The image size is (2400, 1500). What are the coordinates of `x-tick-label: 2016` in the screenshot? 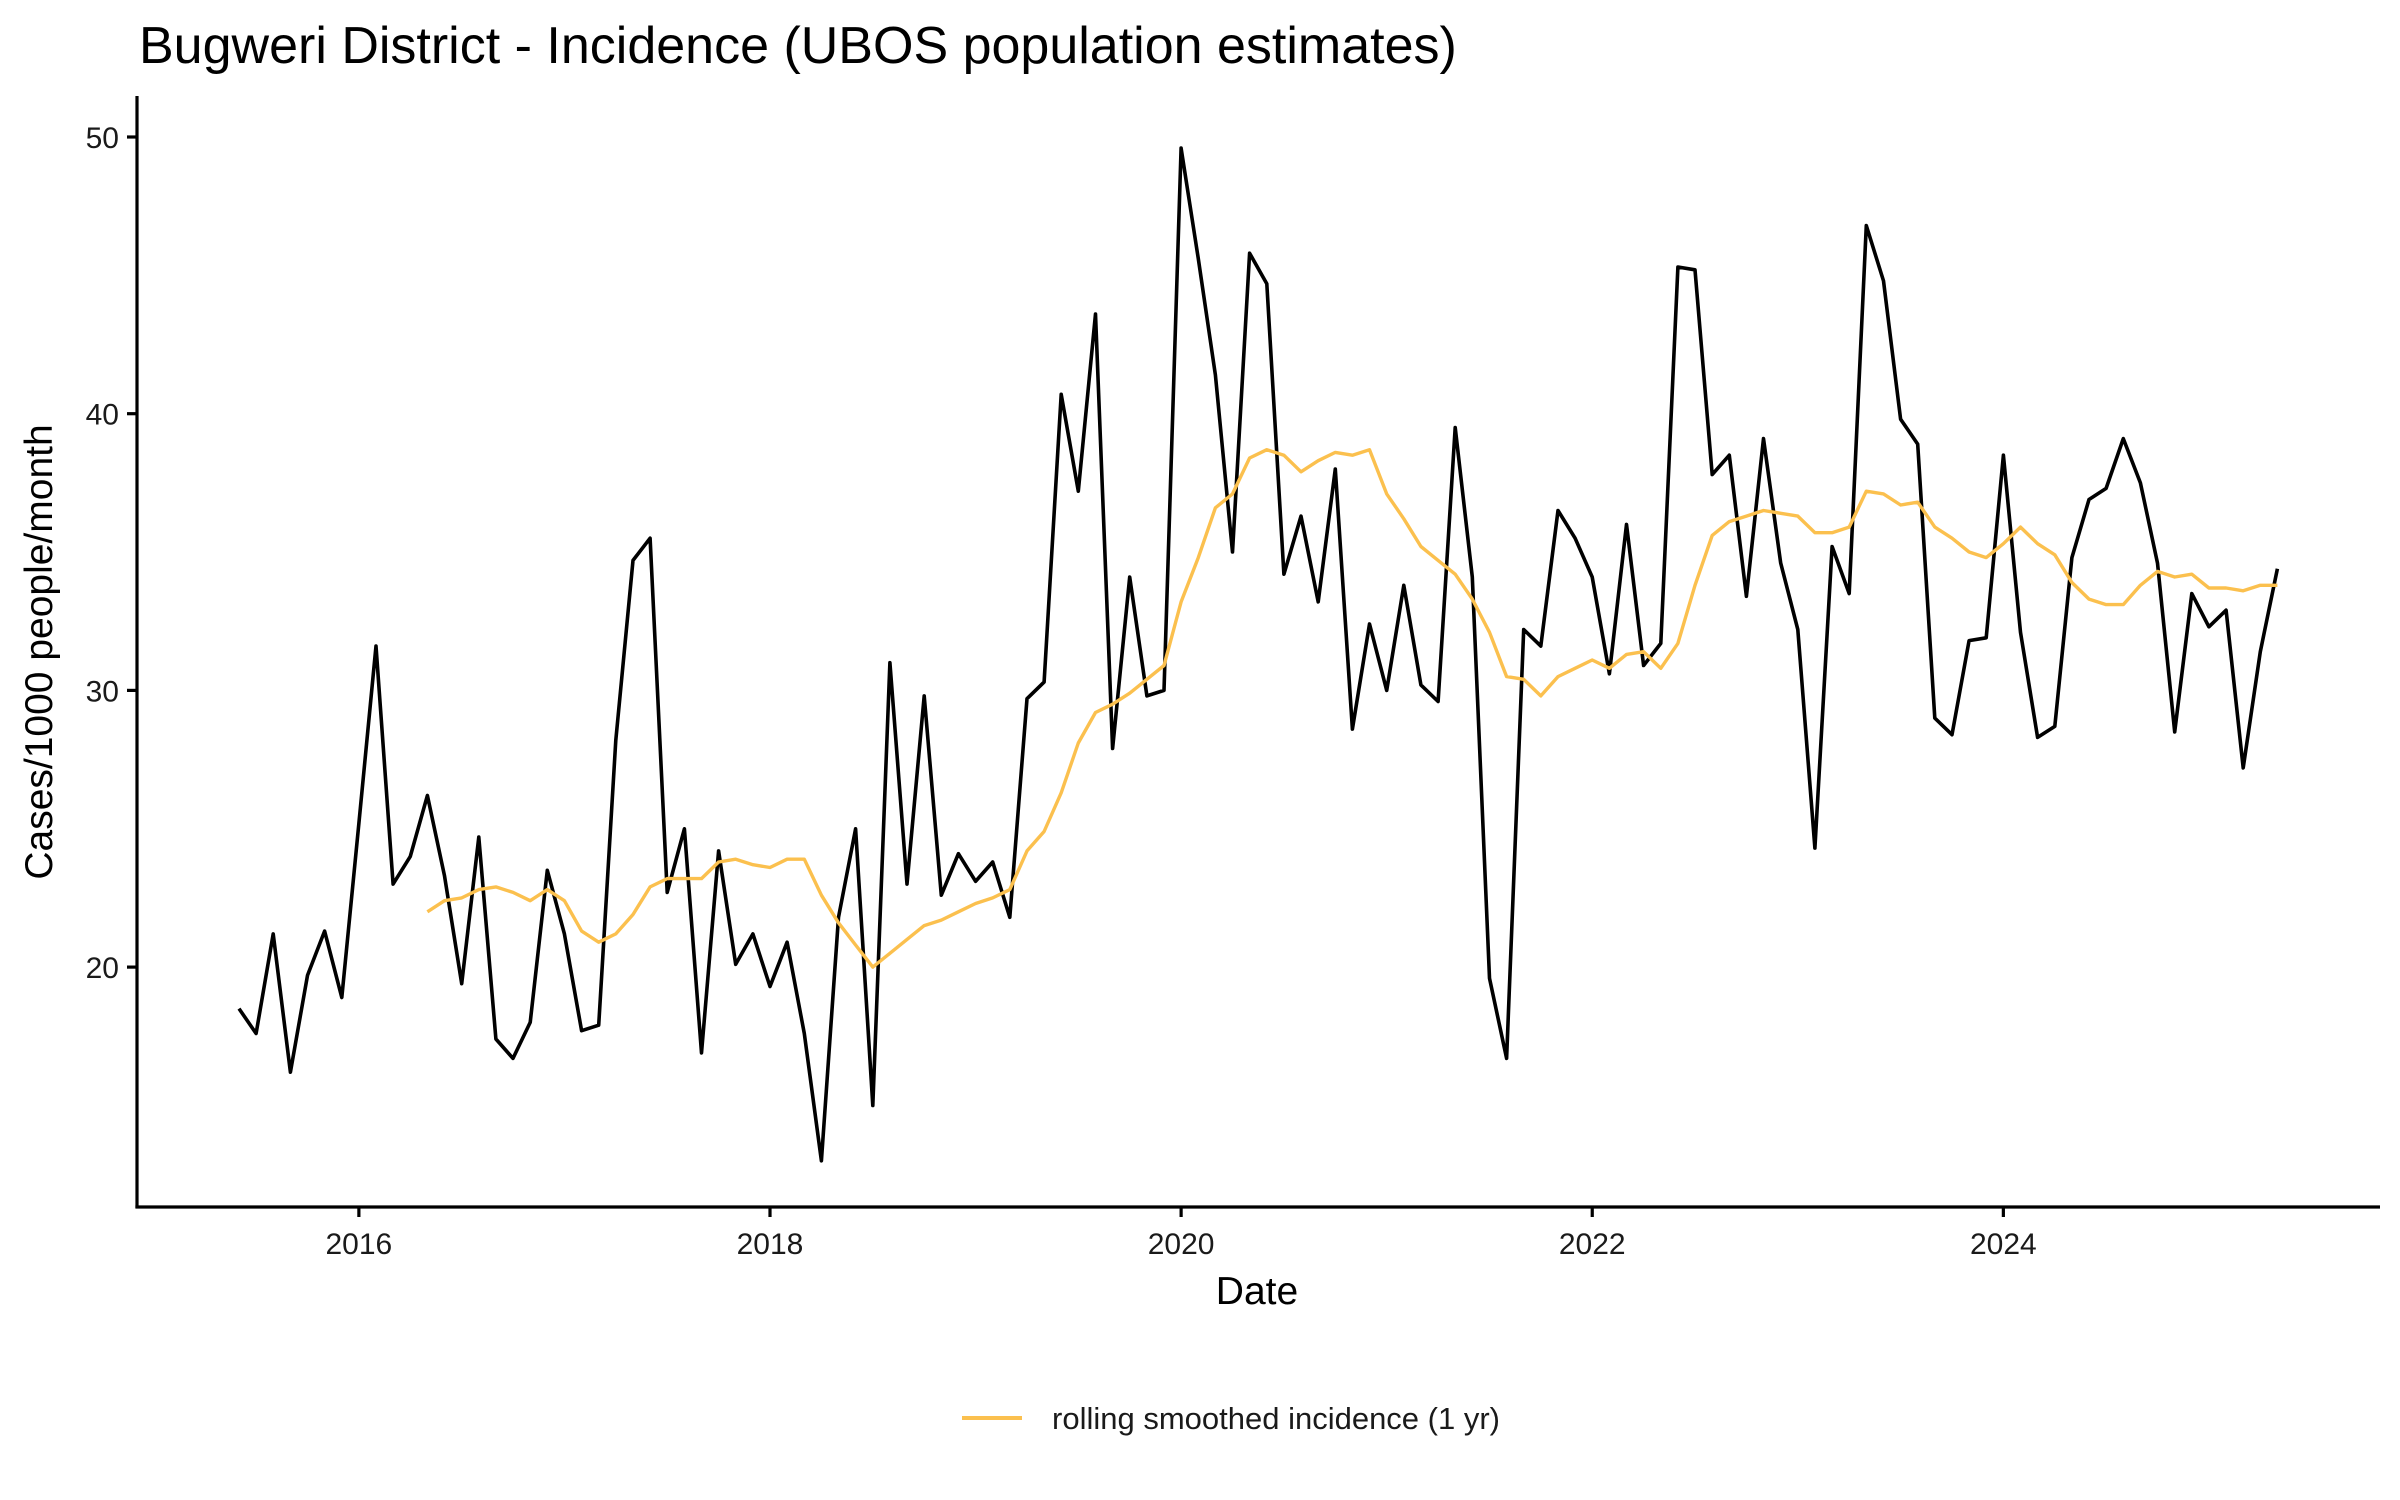 It's located at (359, 1244).